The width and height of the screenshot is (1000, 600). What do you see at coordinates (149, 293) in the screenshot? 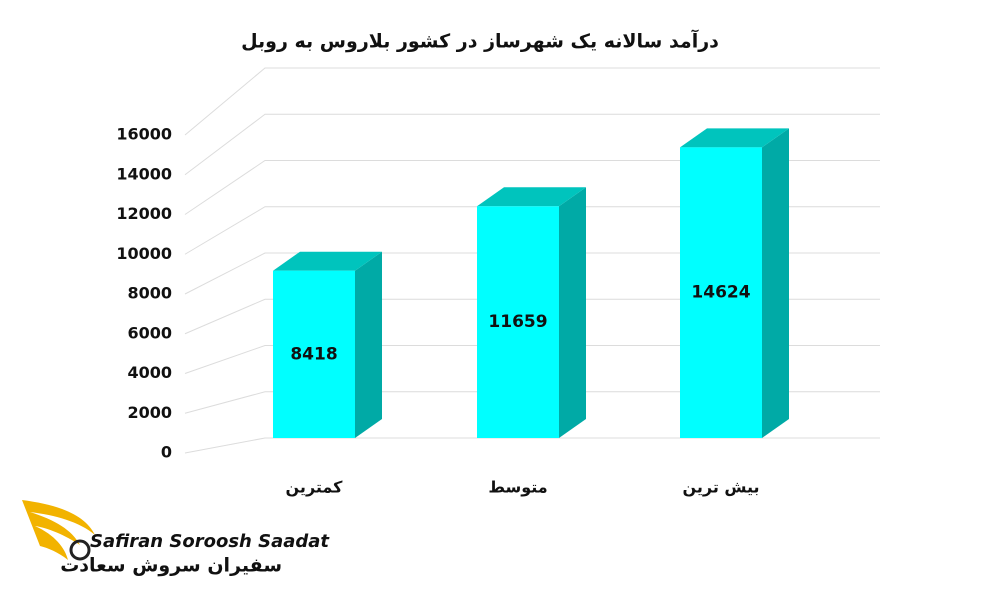
I see `y-tick-label: 8000` at bounding box center [149, 293].